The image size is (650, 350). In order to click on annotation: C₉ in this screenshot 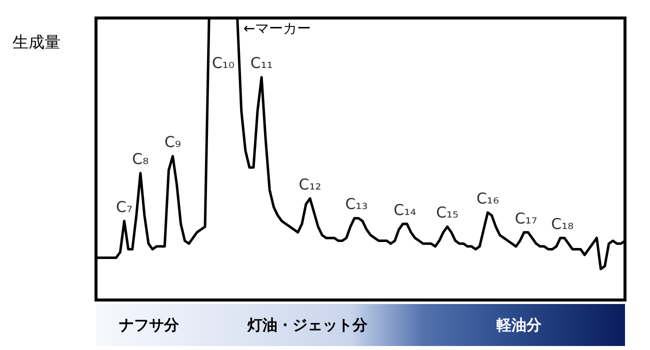, I will do `click(172, 142)`.